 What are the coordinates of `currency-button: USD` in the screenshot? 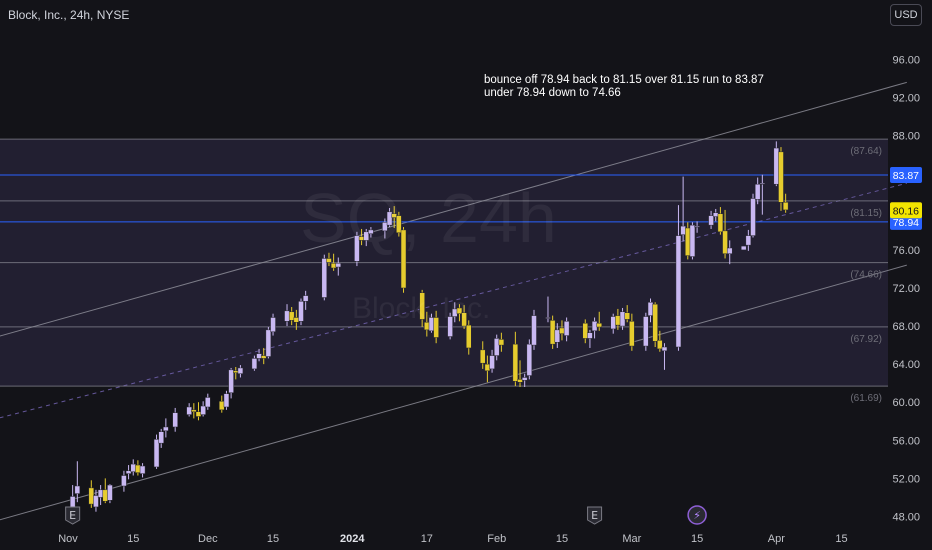 It's located at (906, 15).